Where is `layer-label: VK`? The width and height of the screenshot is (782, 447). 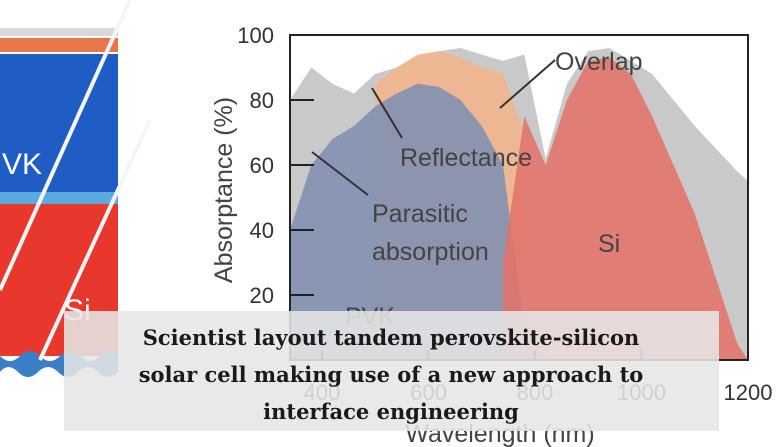
layer-label: VK is located at coordinates (22, 164).